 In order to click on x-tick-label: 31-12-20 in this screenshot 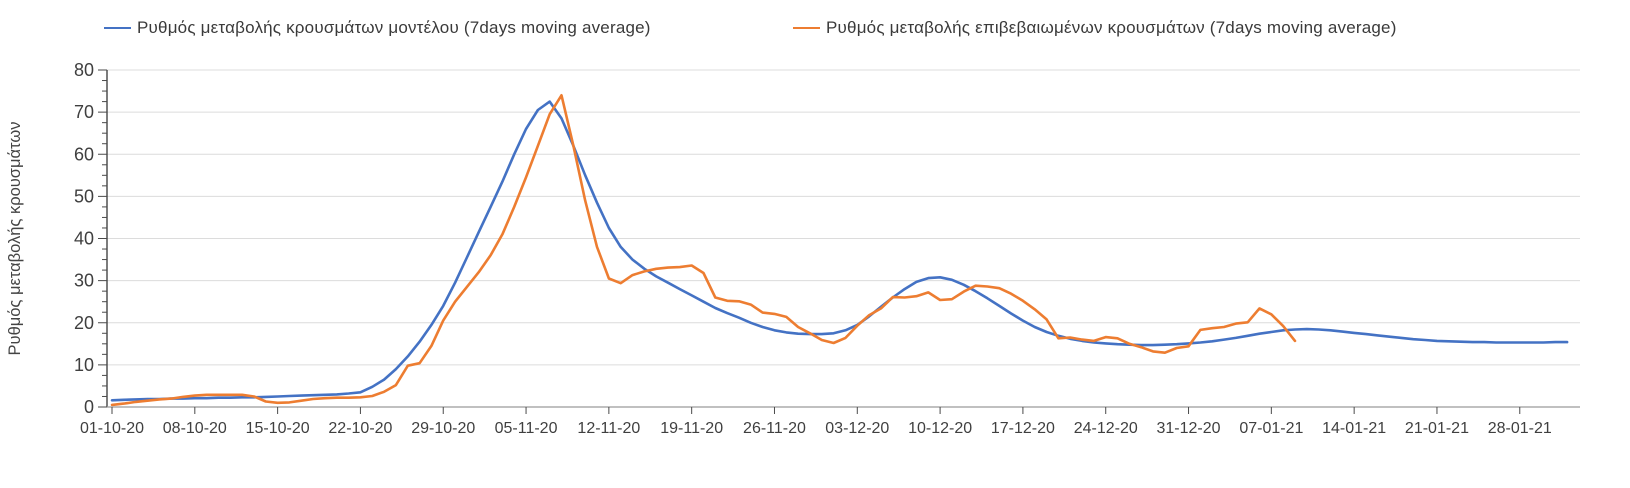, I will do `click(1189, 428)`.